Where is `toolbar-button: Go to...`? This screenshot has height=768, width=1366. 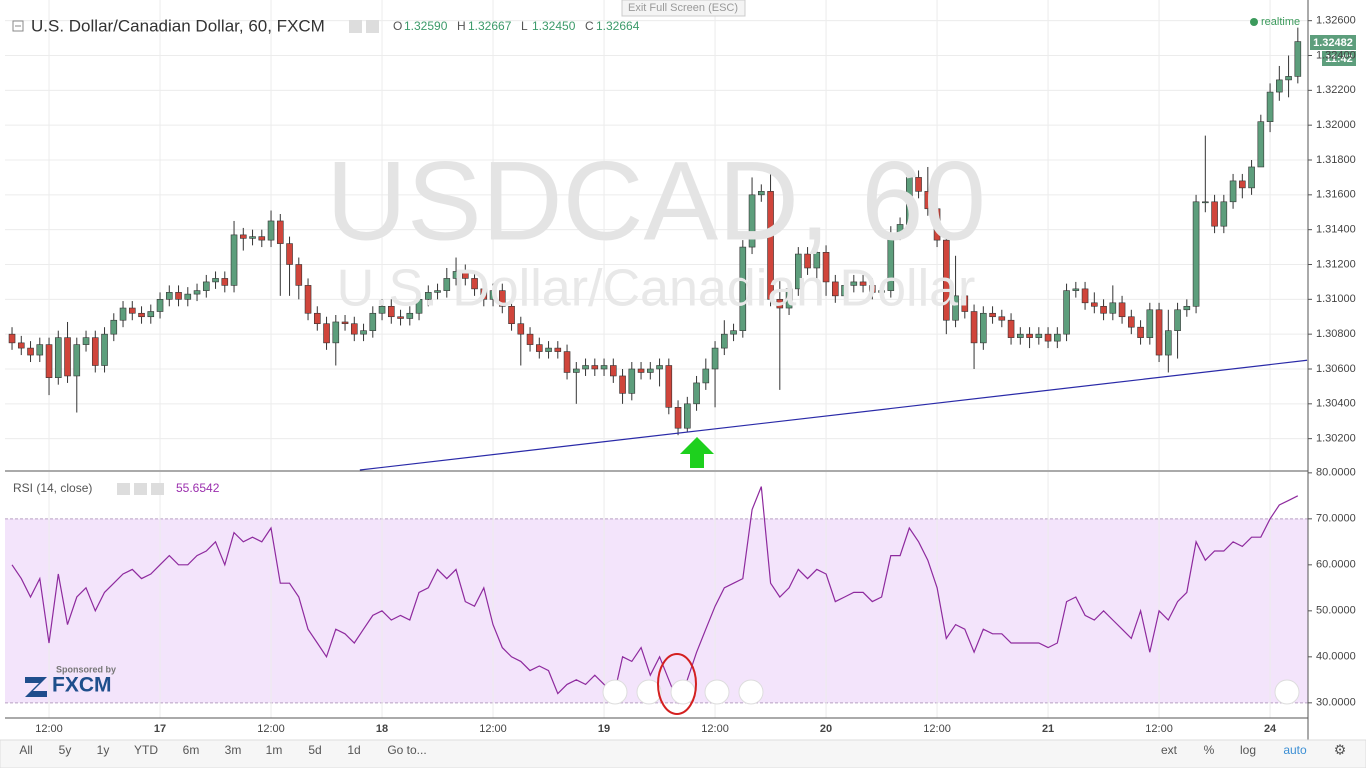
toolbar-button: Go to... is located at coordinates (406, 750).